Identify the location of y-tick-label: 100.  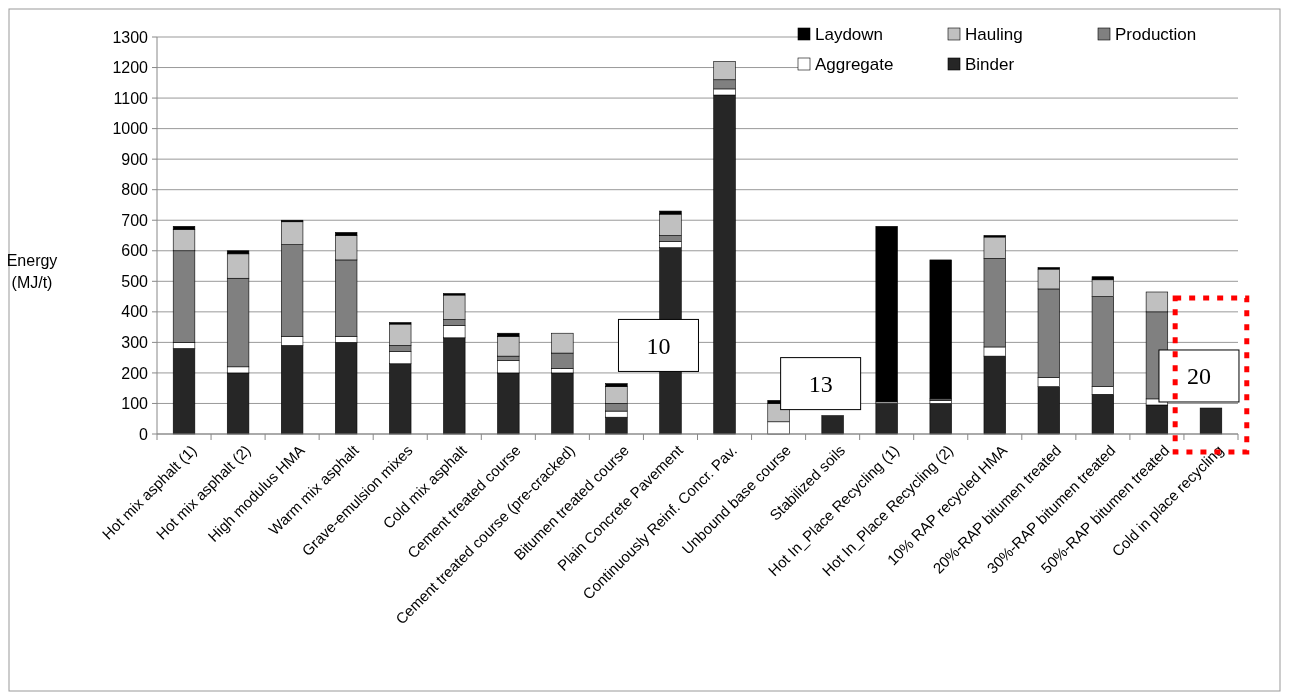
(135, 404).